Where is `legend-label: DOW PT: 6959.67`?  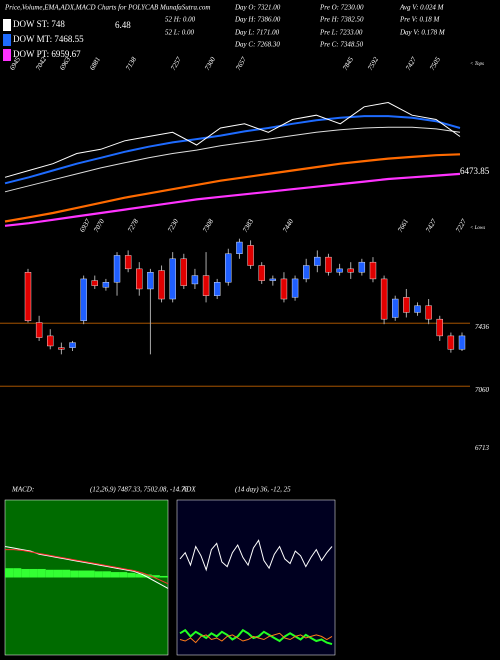
legend-label: DOW PT: 6959.67 is located at coordinates (47, 54).